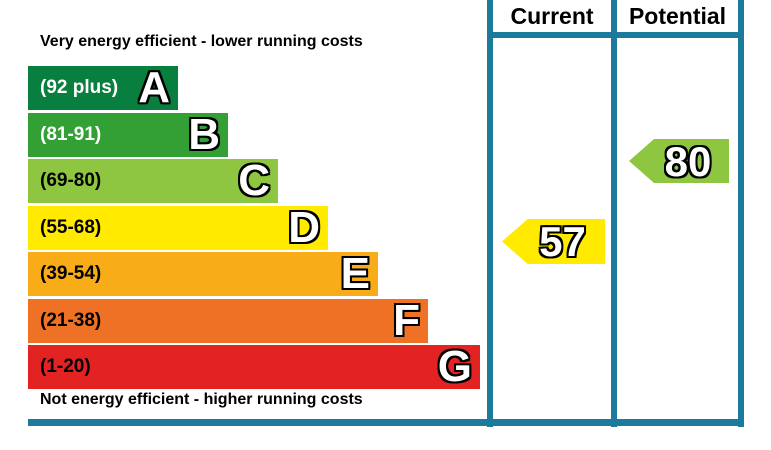 This screenshot has height=450, width=771. What do you see at coordinates (614, 213) in the screenshot?
I see `column-border-middle` at bounding box center [614, 213].